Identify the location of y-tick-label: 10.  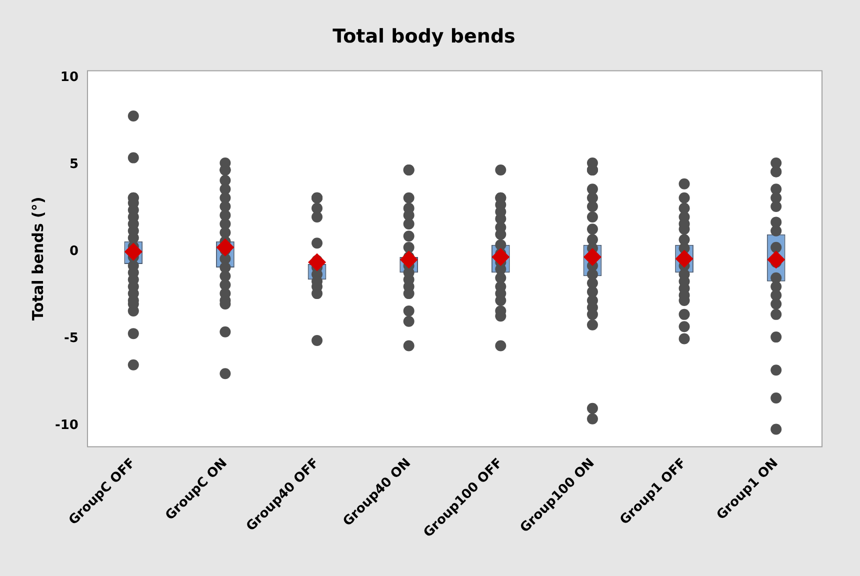
(69, 78).